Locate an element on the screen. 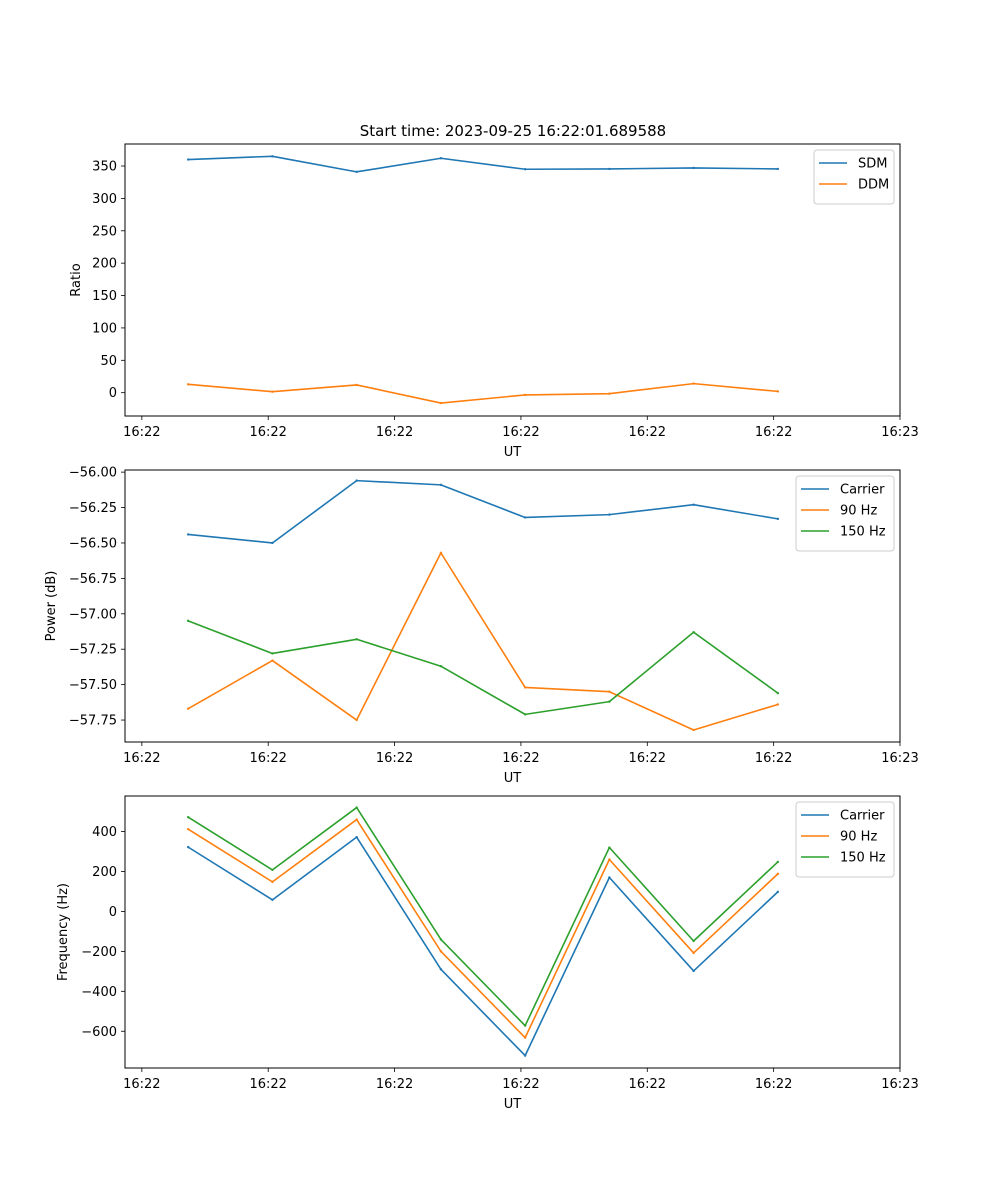  legend-label: DDM is located at coordinates (873, 185).